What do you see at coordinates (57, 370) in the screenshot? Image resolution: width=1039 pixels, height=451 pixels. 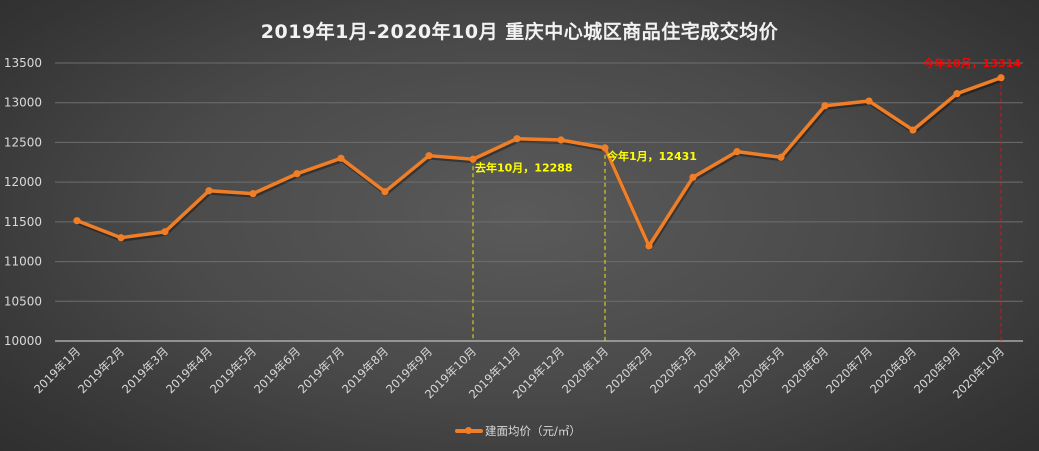 I see `x-tick-label: 2019年1月` at bounding box center [57, 370].